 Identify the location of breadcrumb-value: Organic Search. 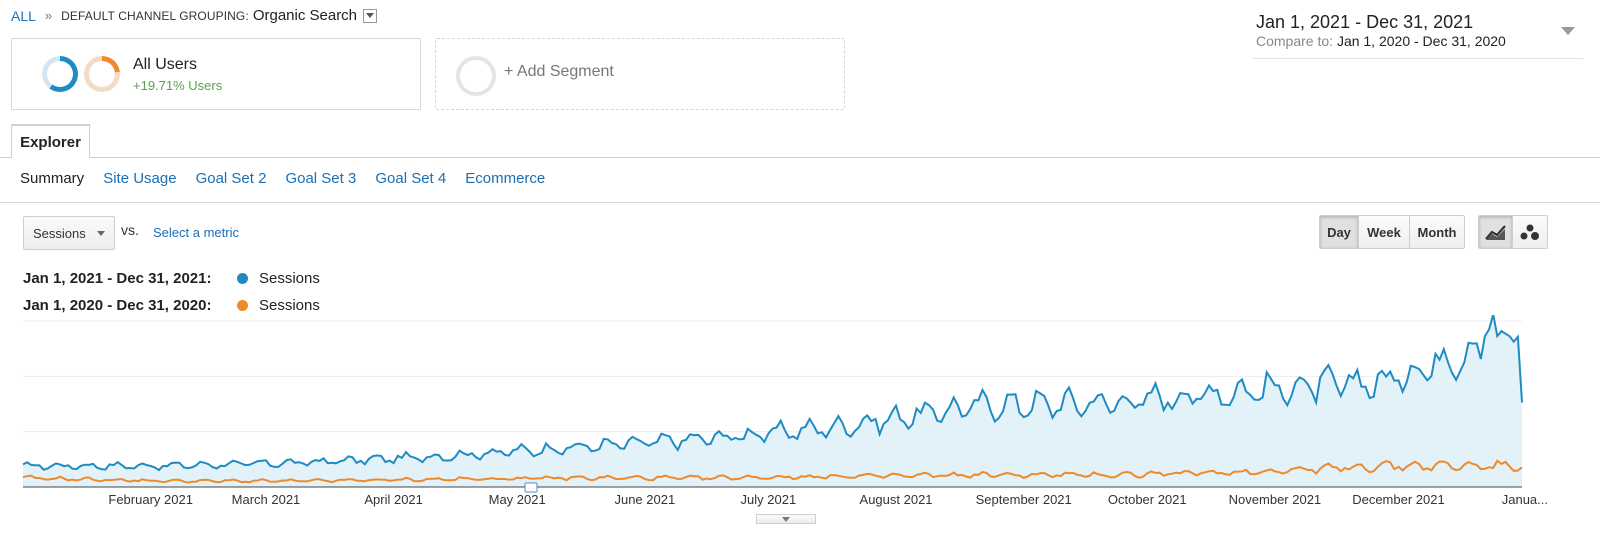
(305, 15).